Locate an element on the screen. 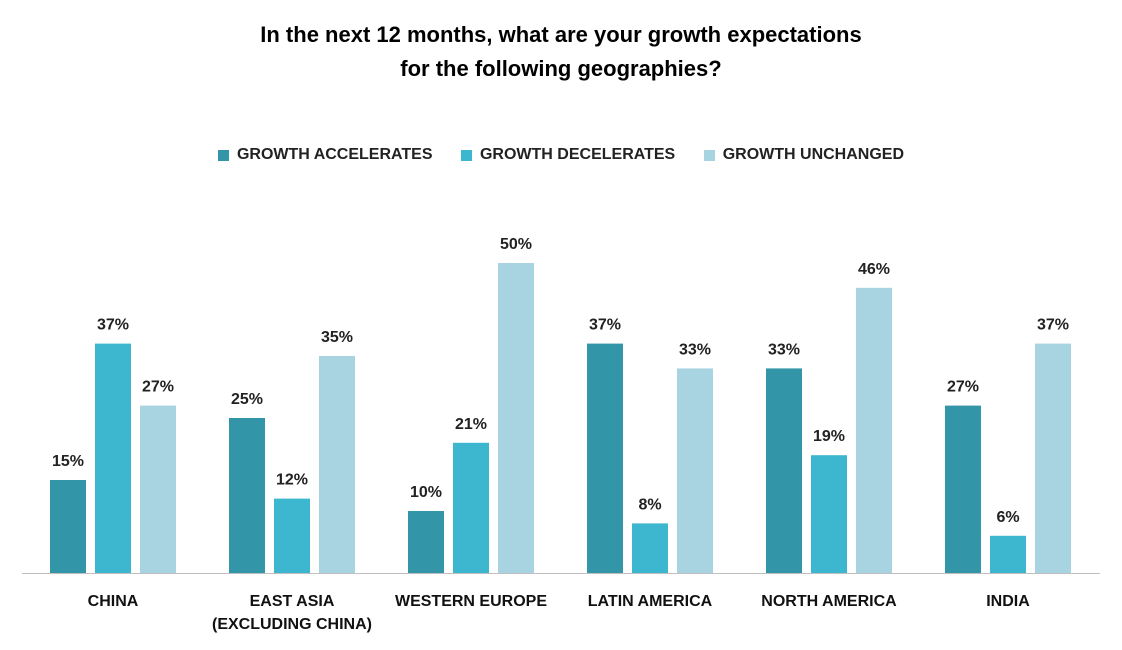  data-label-0-2: 27% is located at coordinates (158, 387).